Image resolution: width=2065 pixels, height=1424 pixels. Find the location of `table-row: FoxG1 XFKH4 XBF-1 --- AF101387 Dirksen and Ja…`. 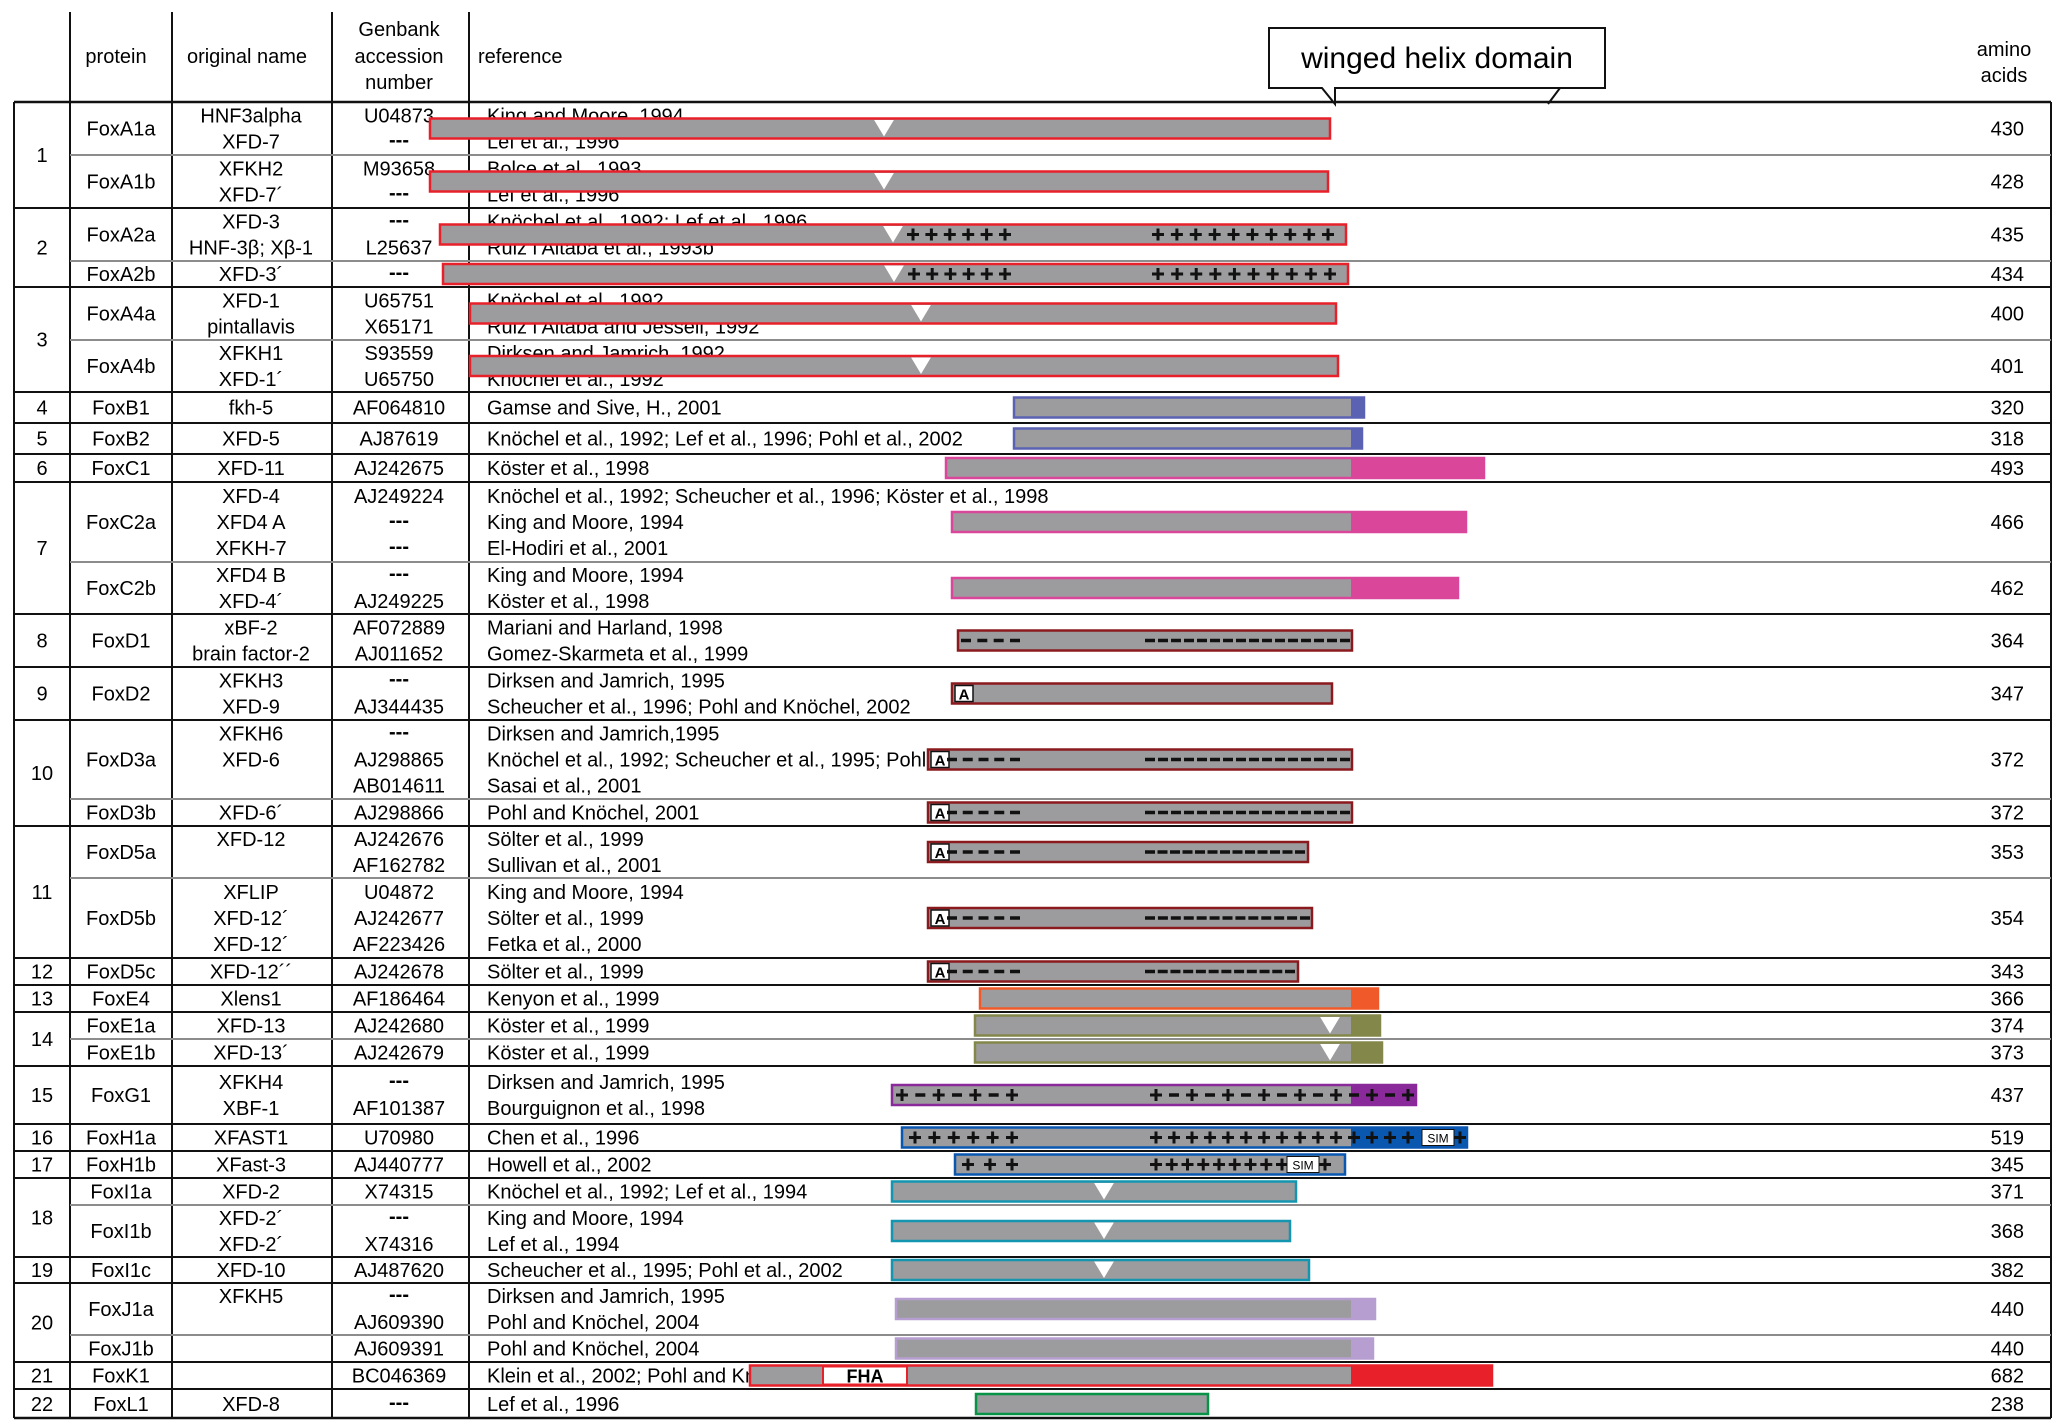

table-row: FoxG1 XFKH4 XBF-1 --- AF101387 Dirksen and Ja… is located at coordinates (1057, 1095).